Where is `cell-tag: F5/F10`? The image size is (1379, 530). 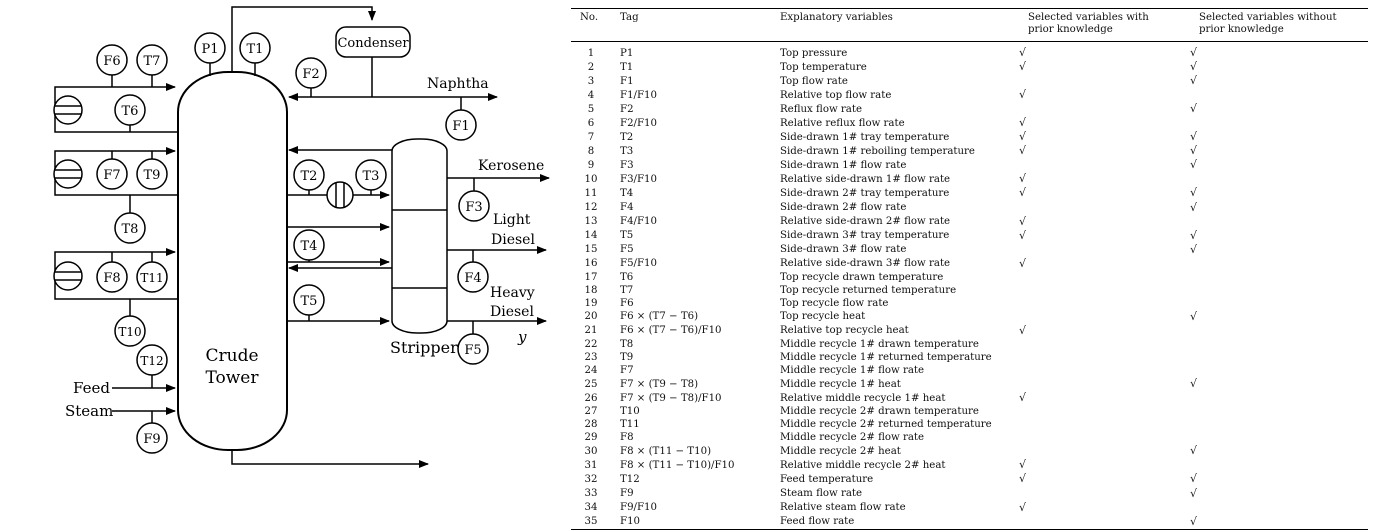
cell-tag: F5/F10 is located at coordinates (691, 264).